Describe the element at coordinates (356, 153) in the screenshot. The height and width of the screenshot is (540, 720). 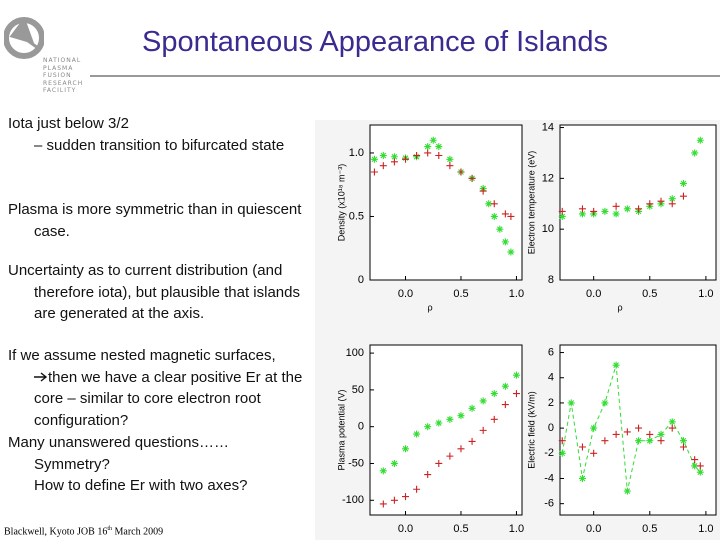
I see `y-tick-label: 1.0` at that location.